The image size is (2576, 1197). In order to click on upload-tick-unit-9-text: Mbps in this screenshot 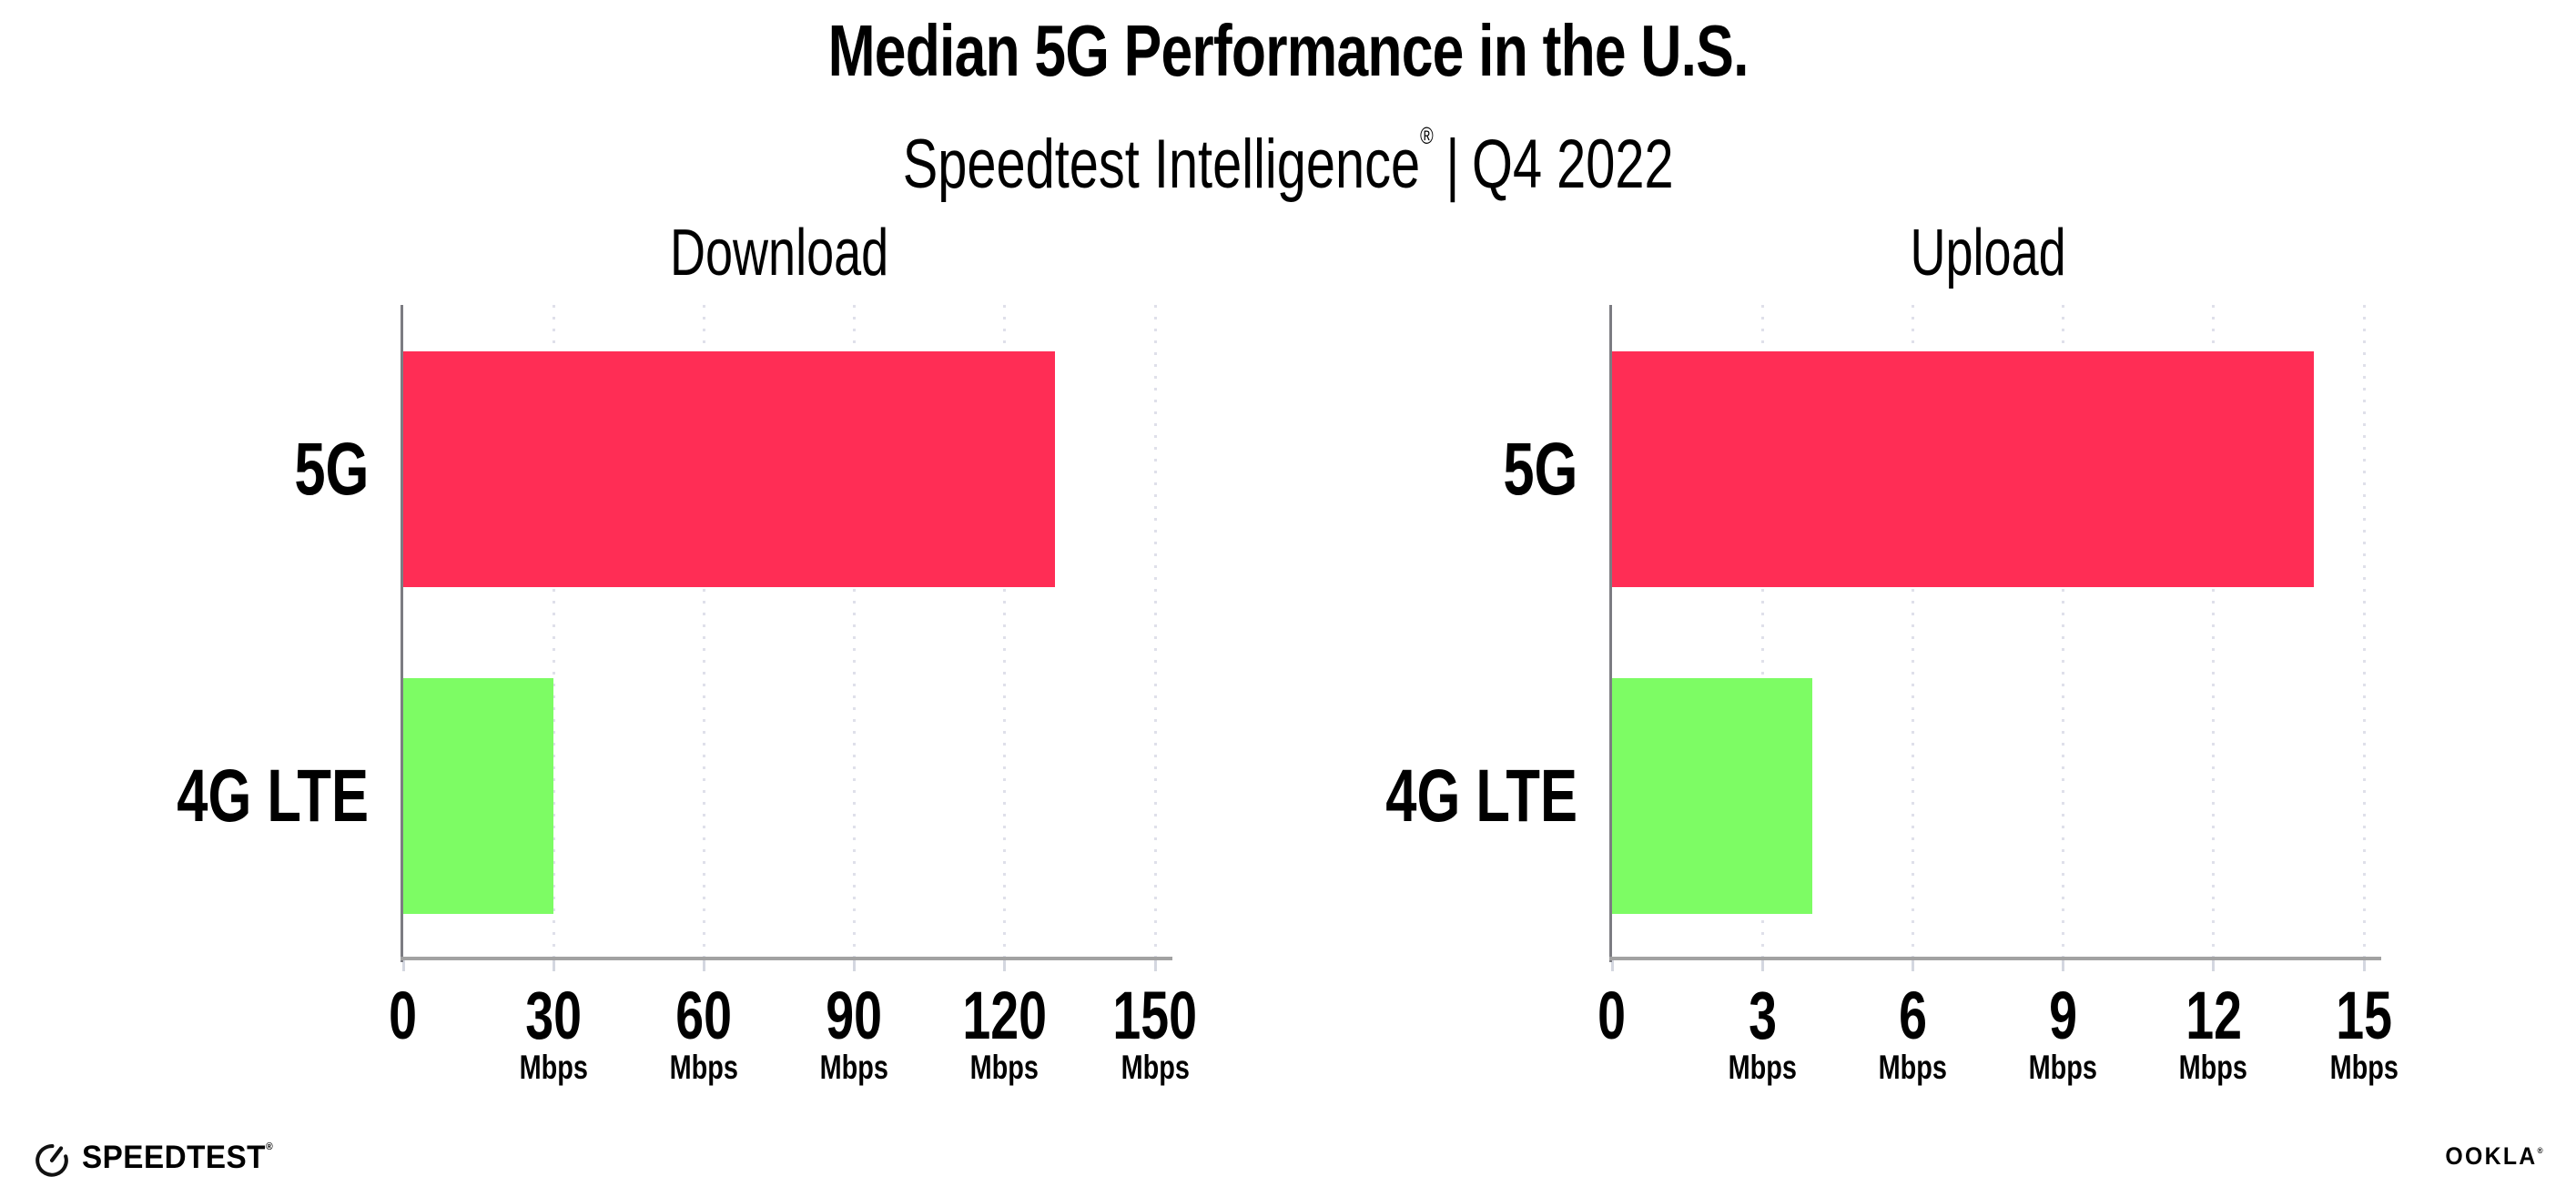, I will do `click(2063, 1067)`.